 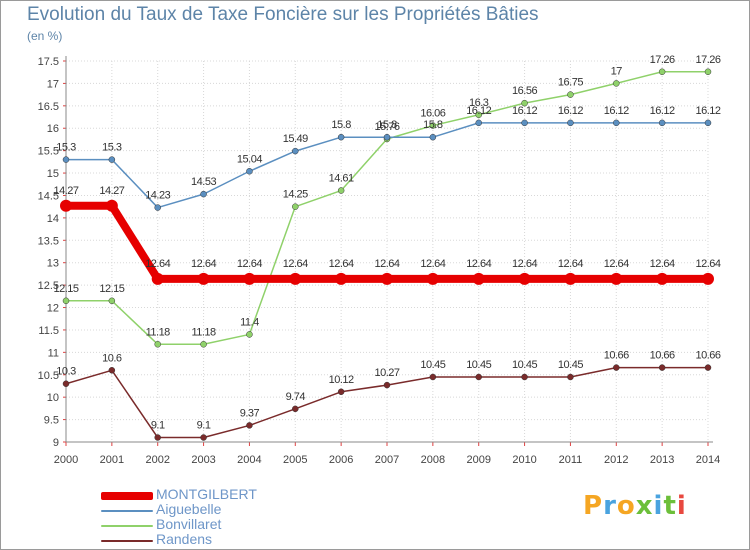 I want to click on data-label: 17, so click(x=617, y=71).